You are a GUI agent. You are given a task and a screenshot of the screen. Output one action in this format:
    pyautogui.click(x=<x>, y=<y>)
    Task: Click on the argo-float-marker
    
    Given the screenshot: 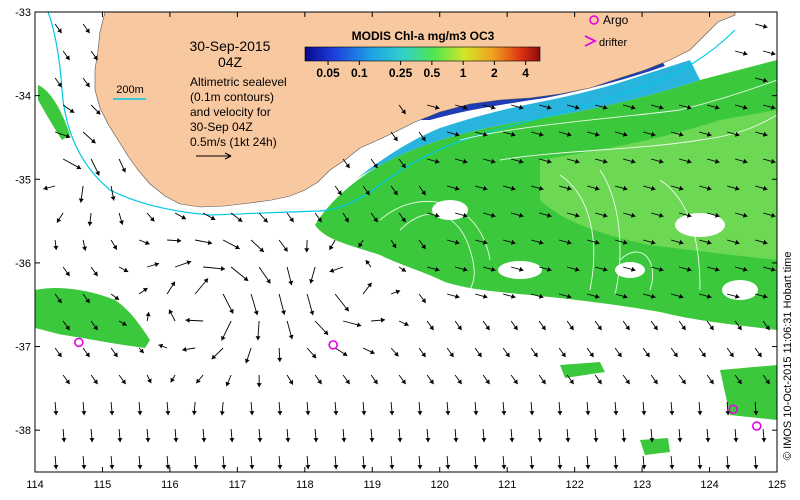 What is the action you would take?
    pyautogui.click(x=333, y=345)
    